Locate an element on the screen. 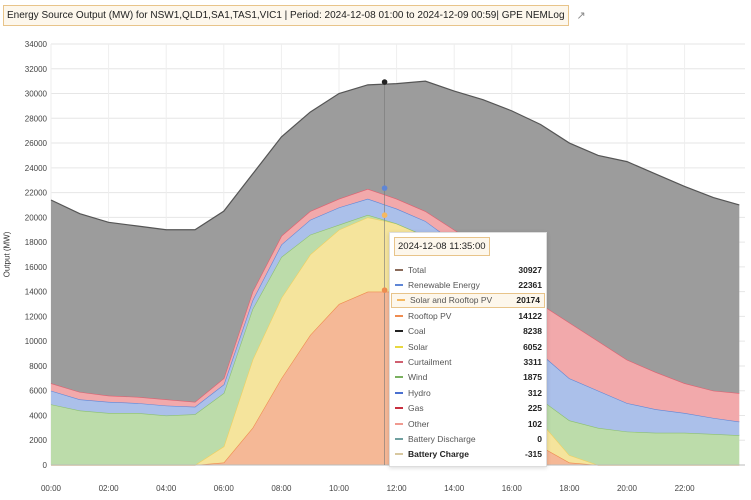 Image resolution: width=751 pixels, height=500 pixels. tooltip-label: Curtailment is located at coordinates (430, 362).